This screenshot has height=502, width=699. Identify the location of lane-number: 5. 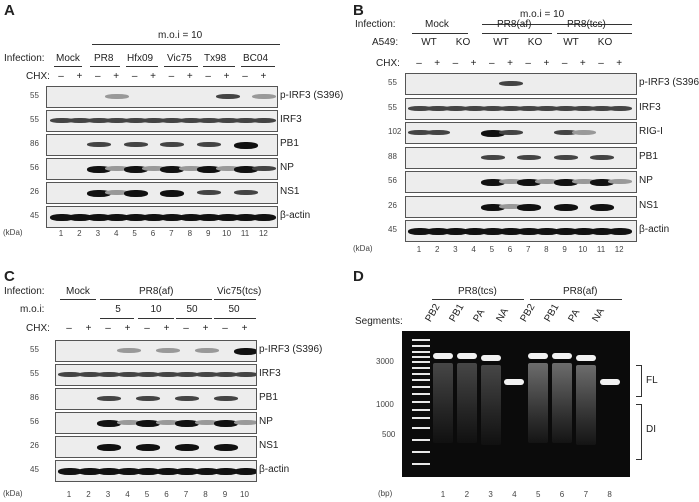
(134, 233).